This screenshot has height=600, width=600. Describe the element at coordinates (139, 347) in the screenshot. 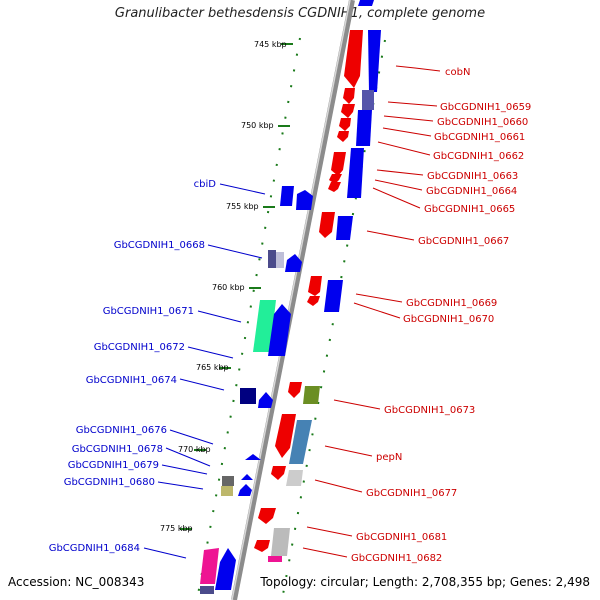

I see `gene-label: GbCGDNIH1_0672` at that location.